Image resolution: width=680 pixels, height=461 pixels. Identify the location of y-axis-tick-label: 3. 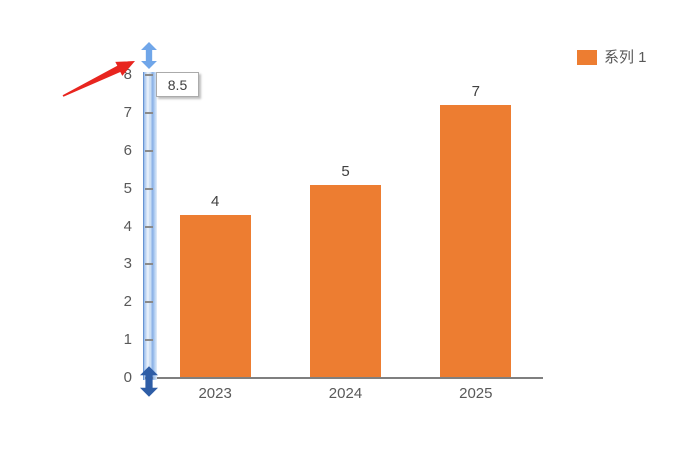
(127, 264).